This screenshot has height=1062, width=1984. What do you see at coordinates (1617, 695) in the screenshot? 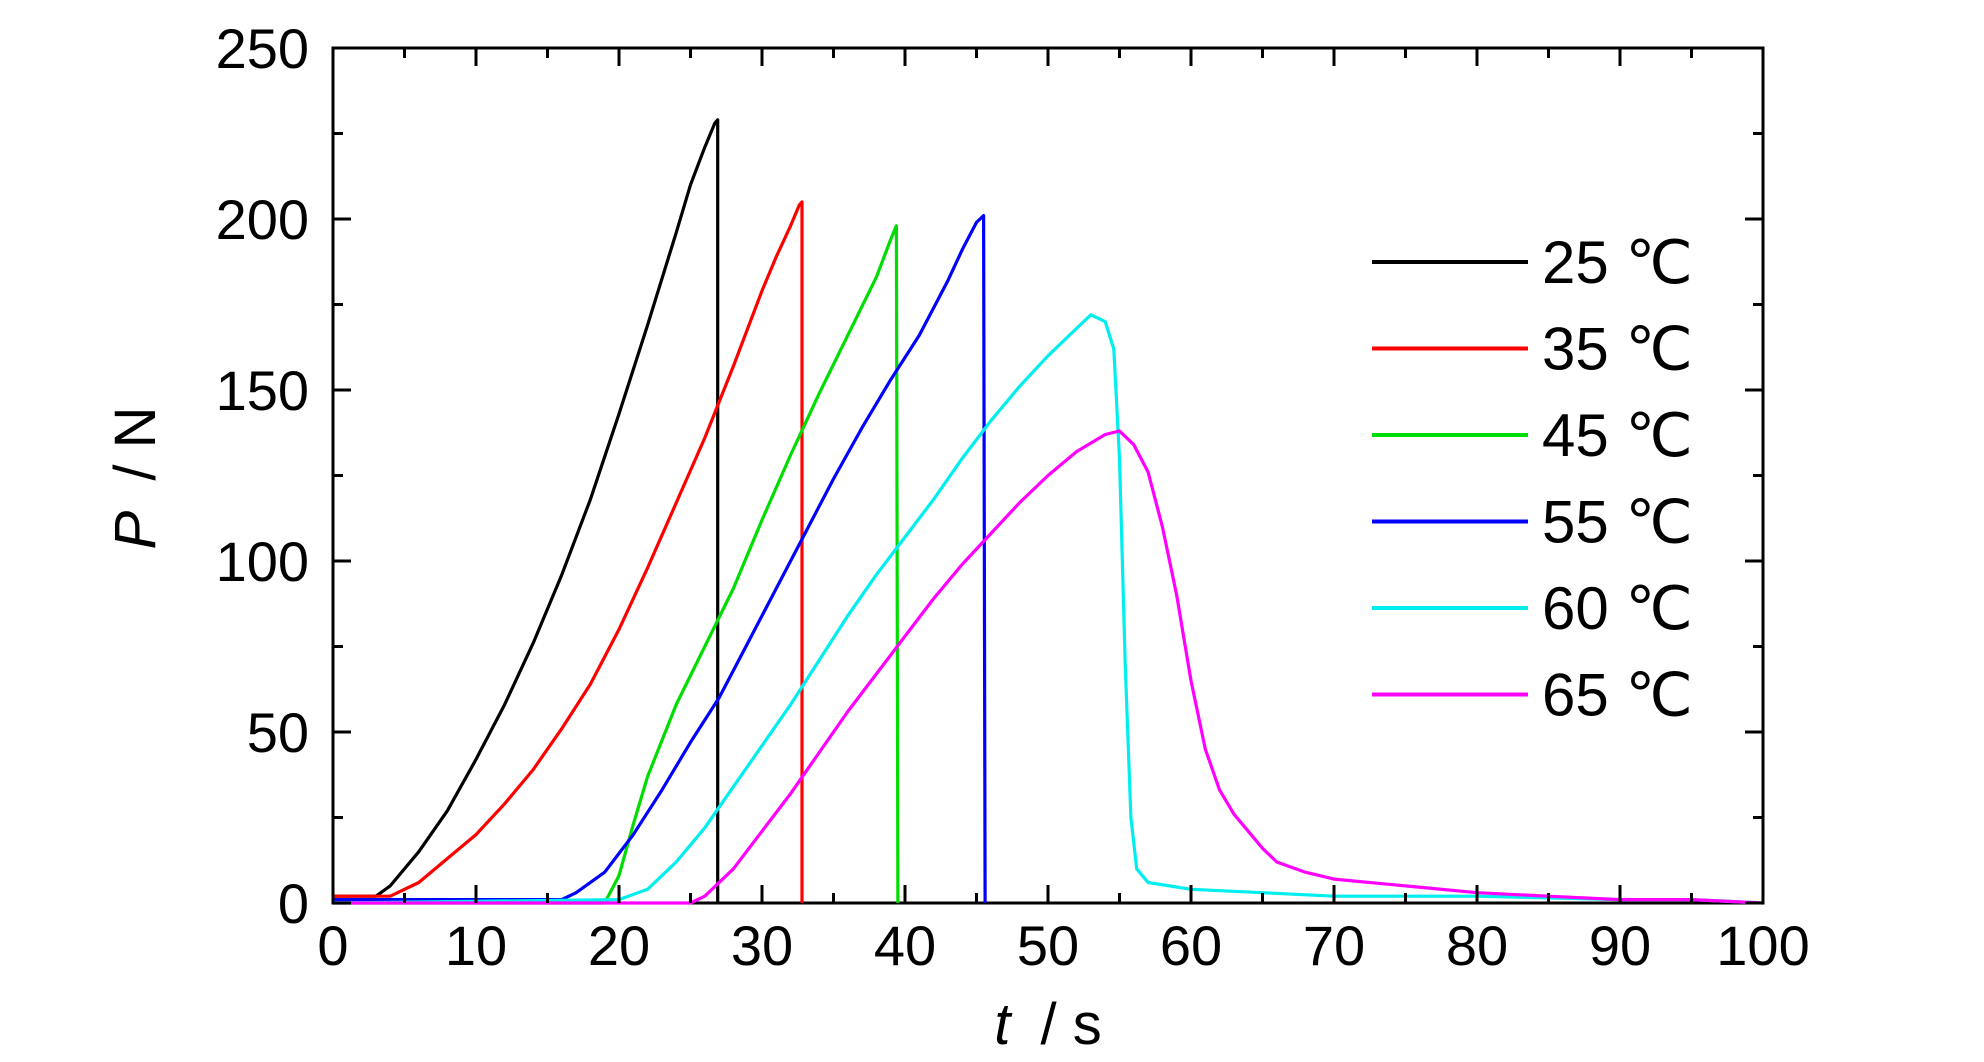
I see `legend-label-6: 65 ℃` at bounding box center [1617, 695].